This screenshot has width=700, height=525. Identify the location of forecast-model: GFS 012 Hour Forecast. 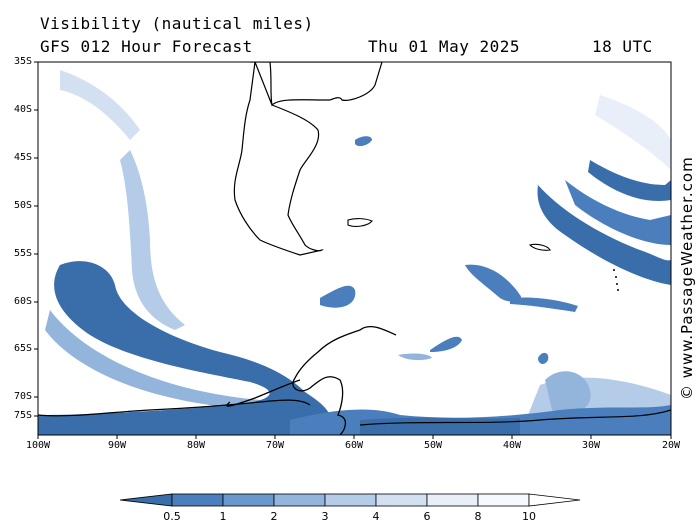
(146, 46).